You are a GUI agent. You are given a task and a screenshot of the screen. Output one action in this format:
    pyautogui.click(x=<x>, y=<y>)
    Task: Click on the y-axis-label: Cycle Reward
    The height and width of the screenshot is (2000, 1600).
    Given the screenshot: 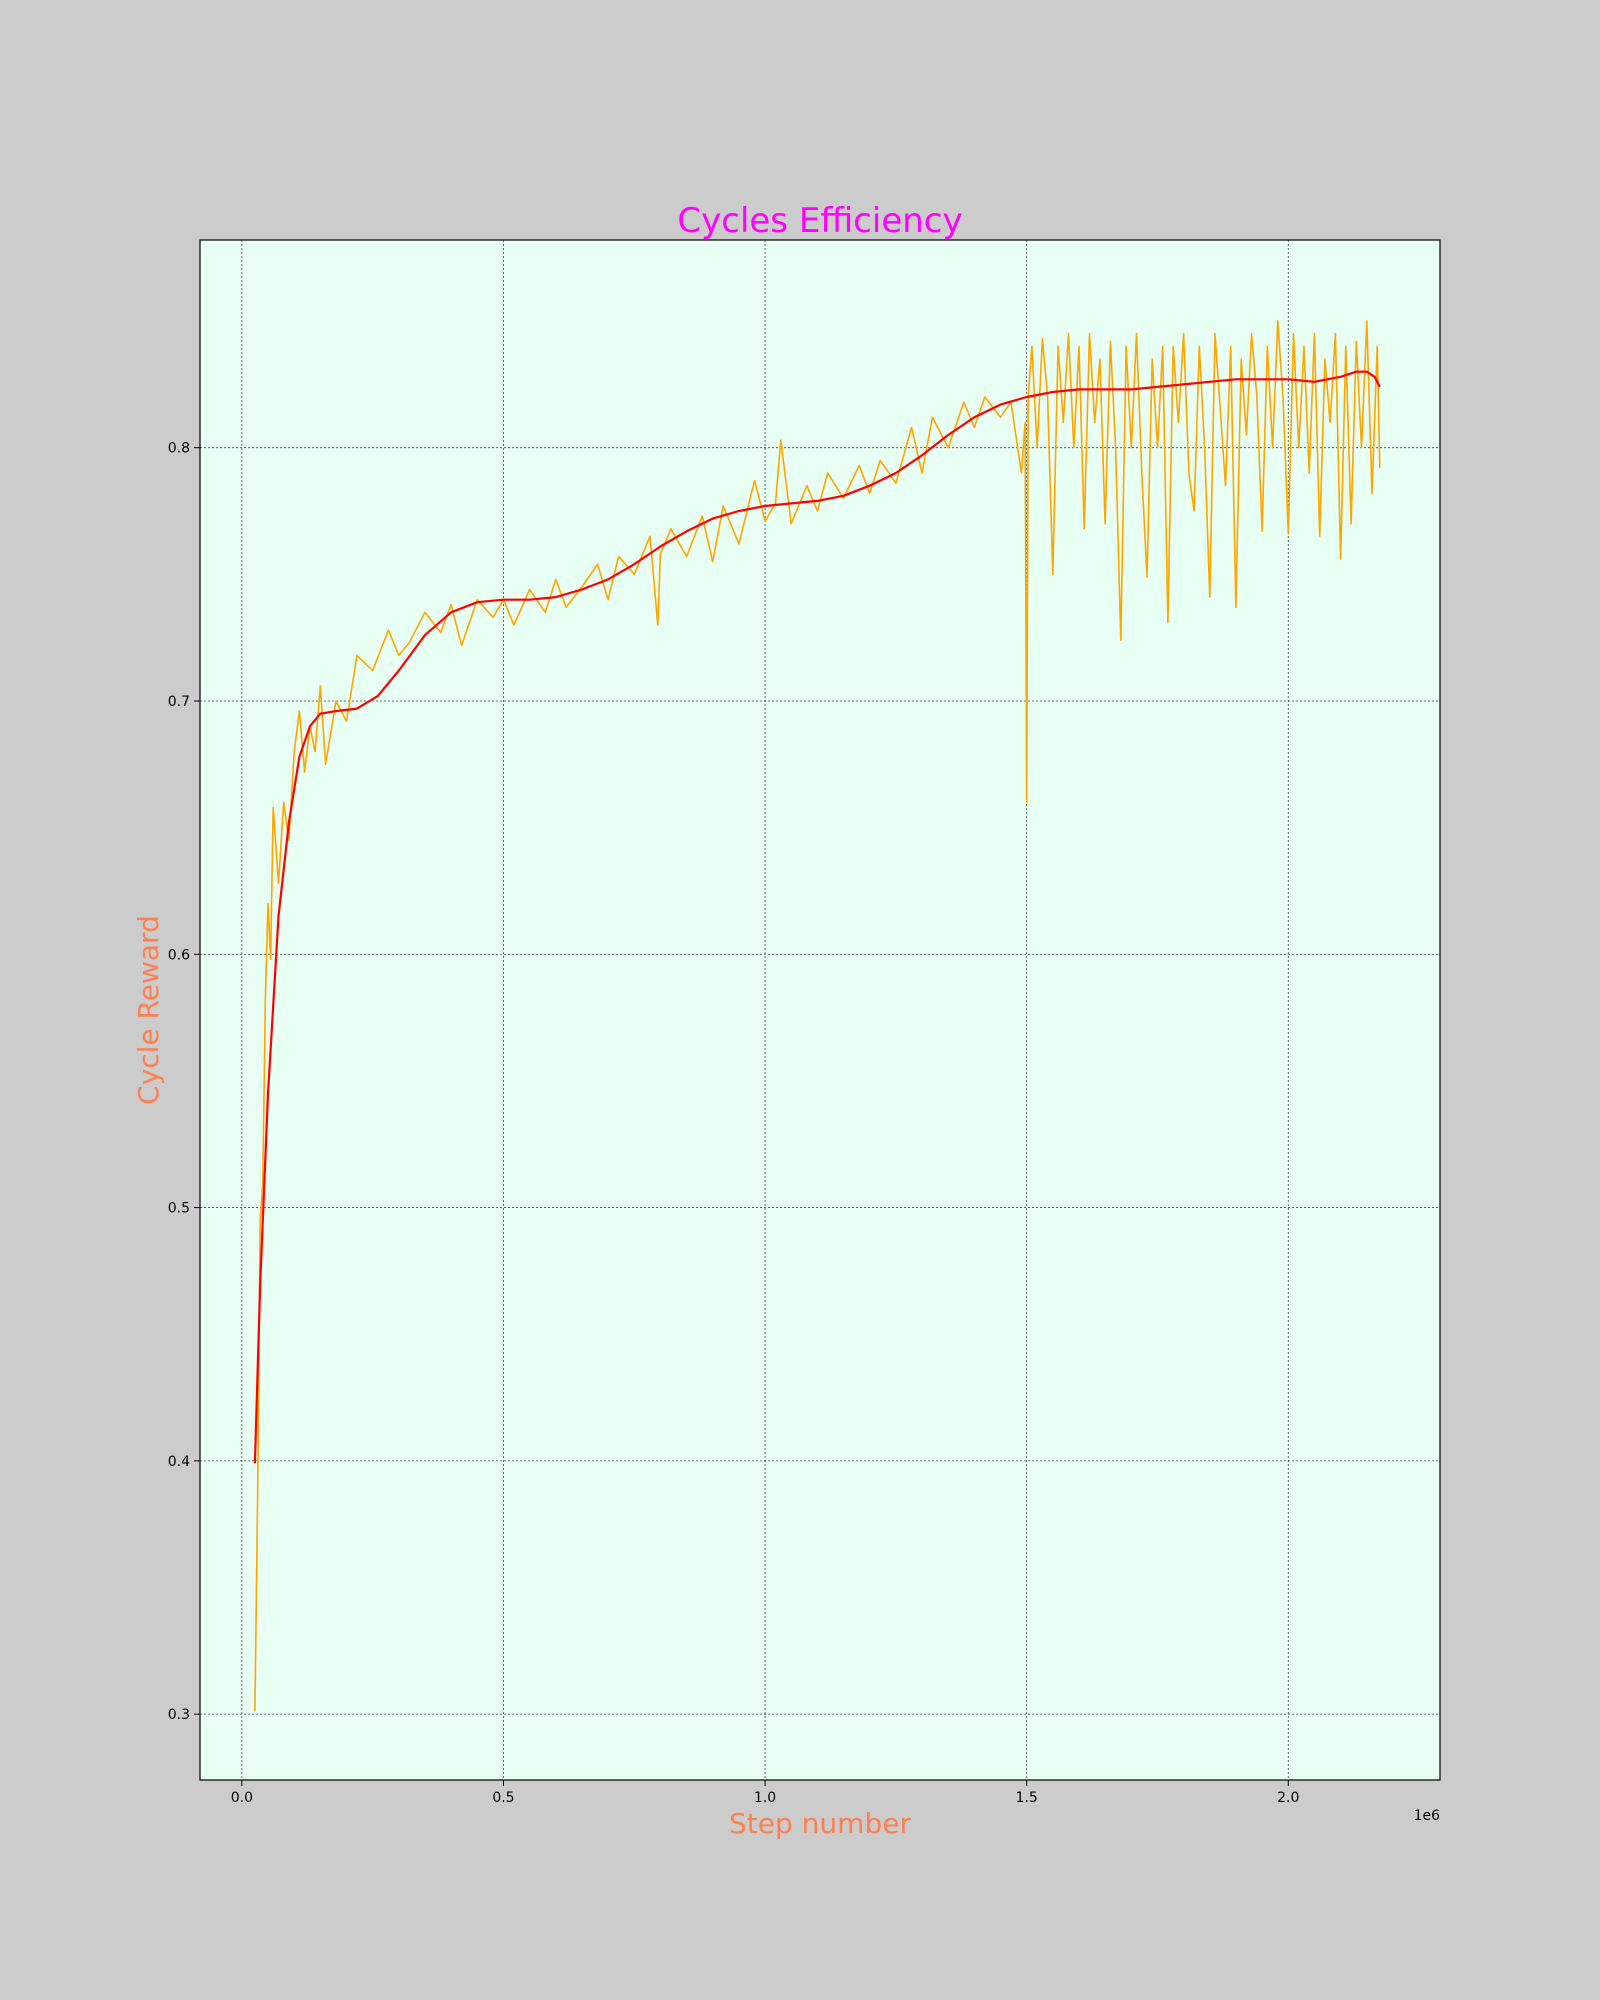 What is the action you would take?
    pyautogui.click(x=148, y=1010)
    